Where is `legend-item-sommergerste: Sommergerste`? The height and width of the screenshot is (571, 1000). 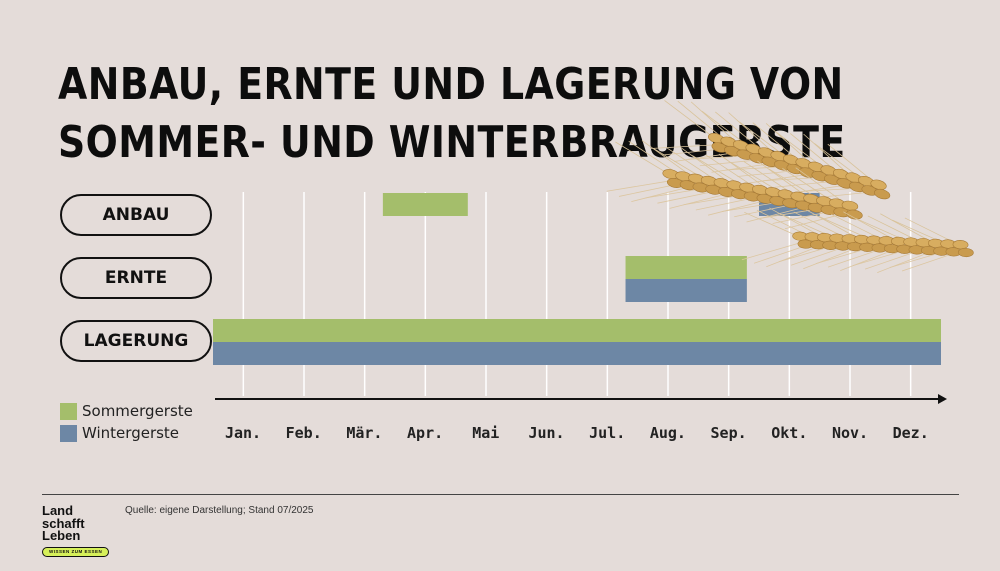
legend-item-sommergerste: Sommergerste is located at coordinates (126, 411).